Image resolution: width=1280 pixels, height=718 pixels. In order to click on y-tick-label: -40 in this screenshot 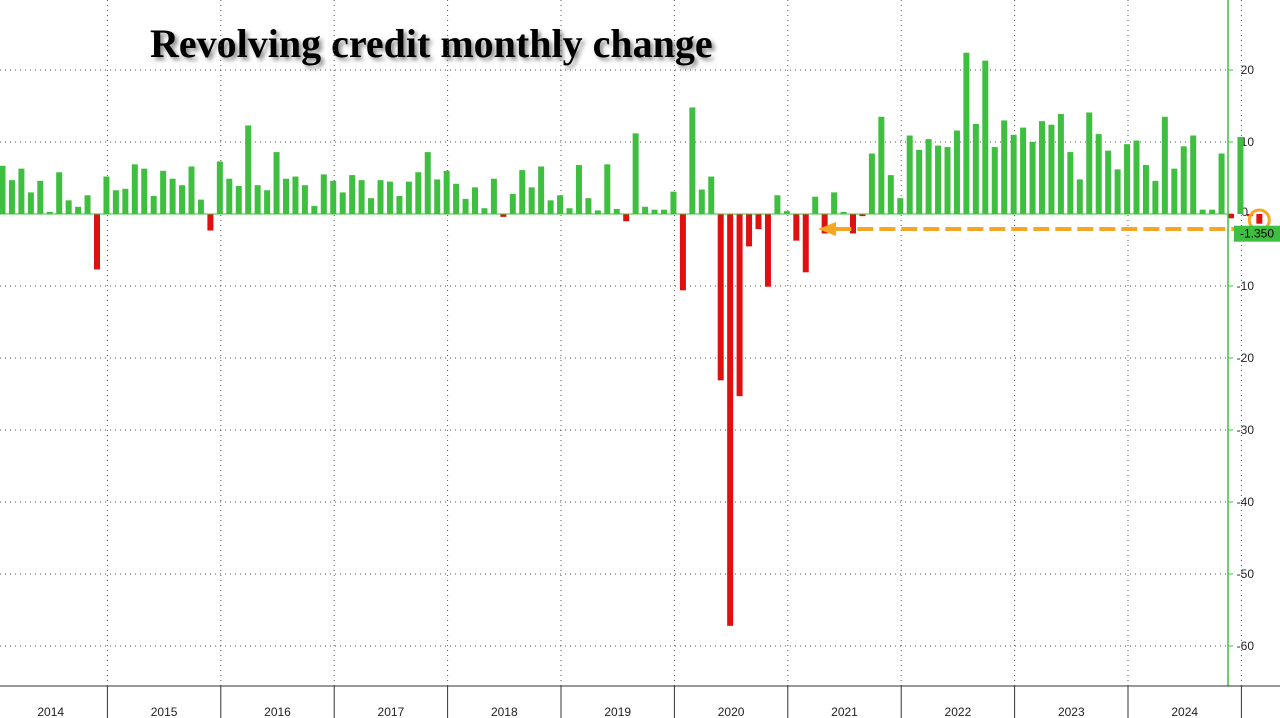, I will do `click(1246, 502)`.